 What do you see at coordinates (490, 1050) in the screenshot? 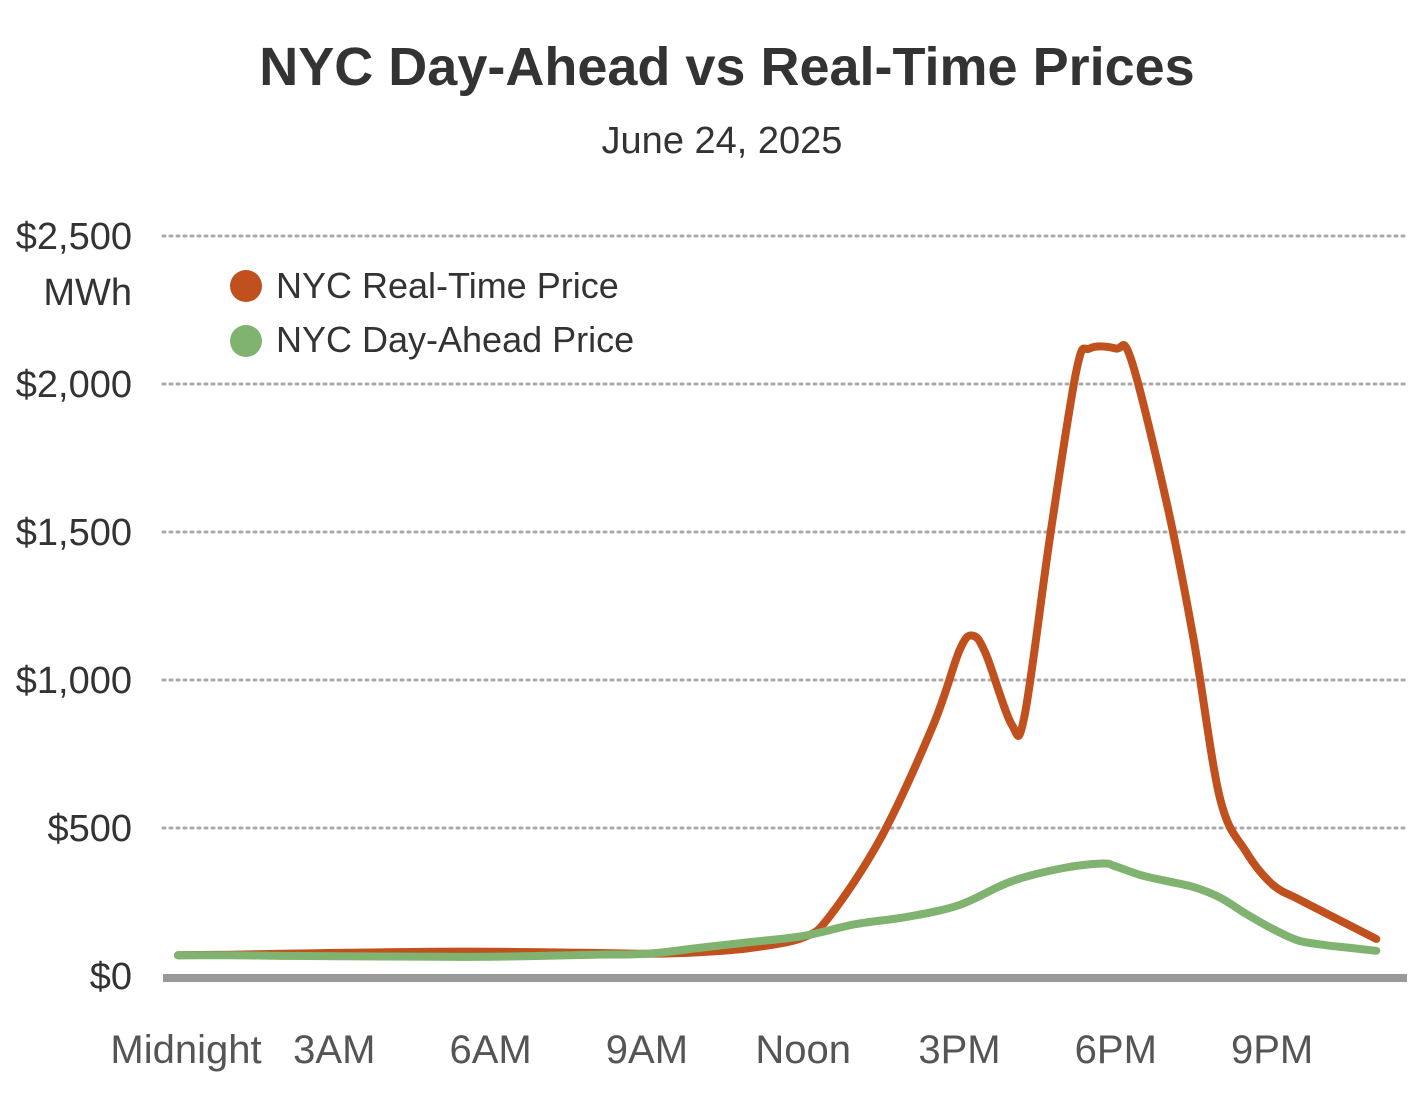
I see `x-tick-label: 6AM` at bounding box center [490, 1050].